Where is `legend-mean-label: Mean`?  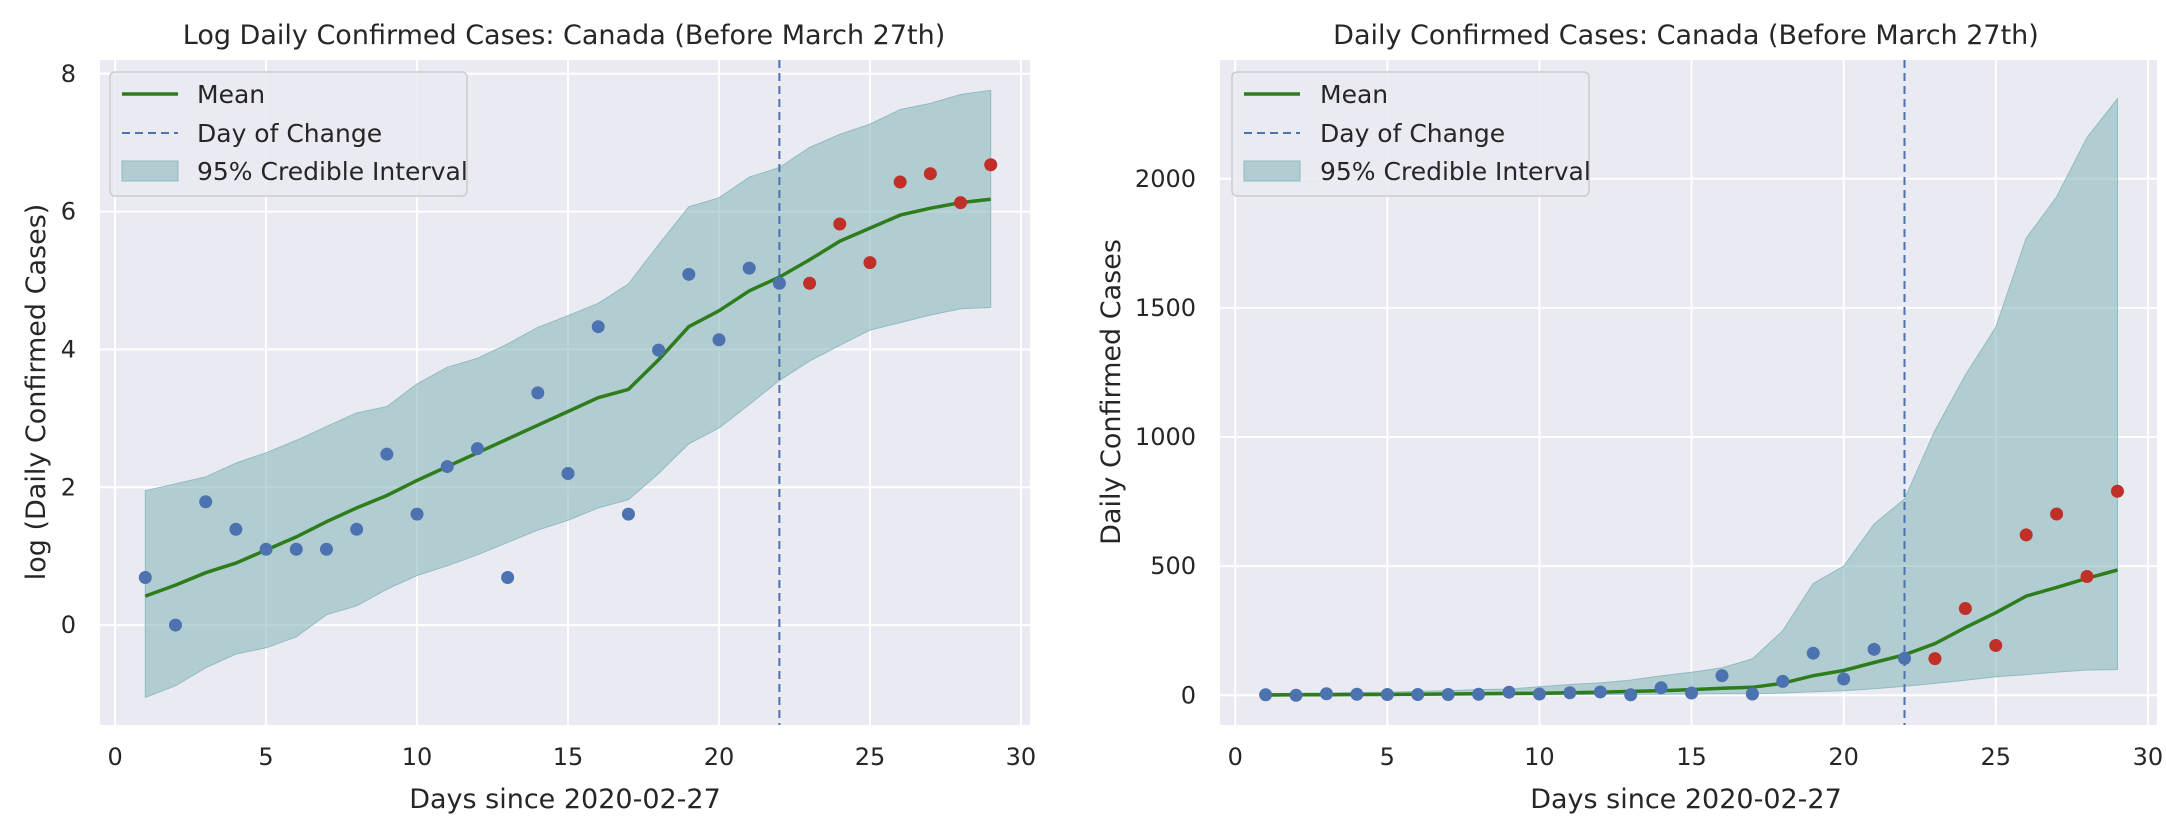
legend-mean-label: Mean is located at coordinates (231, 94).